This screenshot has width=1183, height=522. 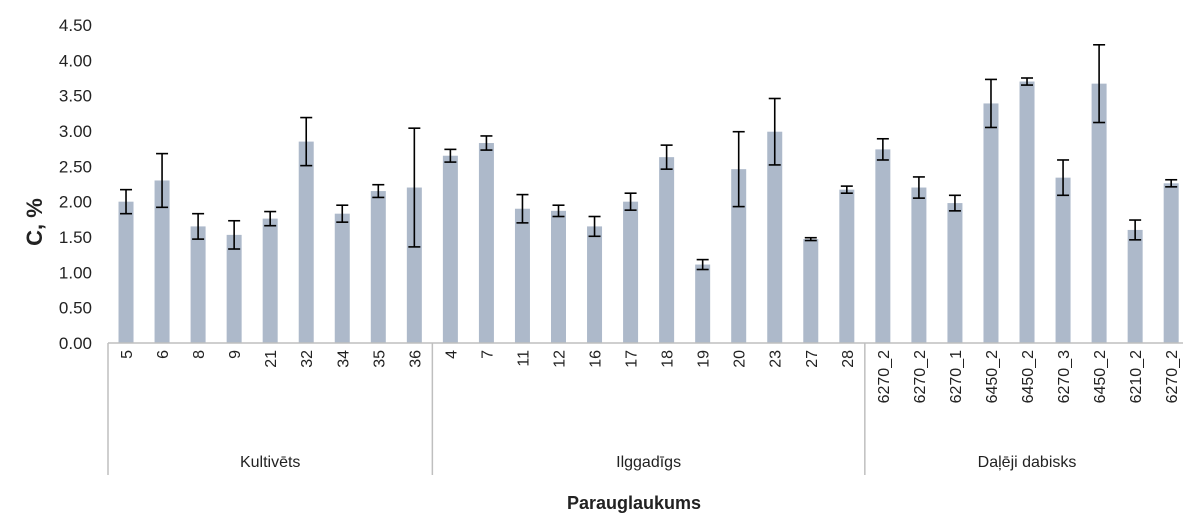 I want to click on x-tick-label: 23, so click(x=776, y=359).